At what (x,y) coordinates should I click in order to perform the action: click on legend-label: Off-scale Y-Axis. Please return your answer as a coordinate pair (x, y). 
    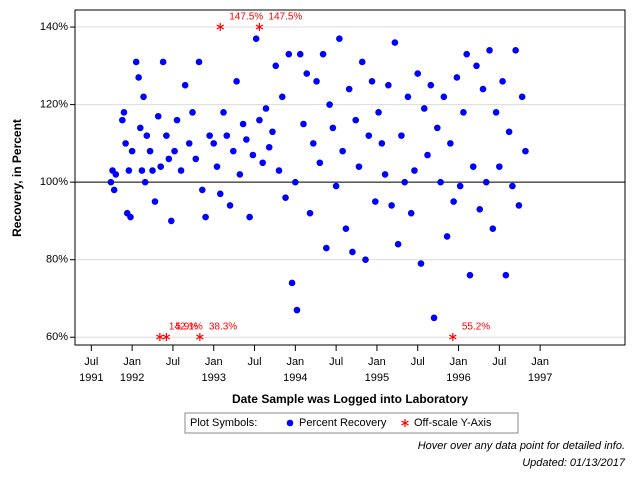
    Looking at the image, I should click on (453, 423).